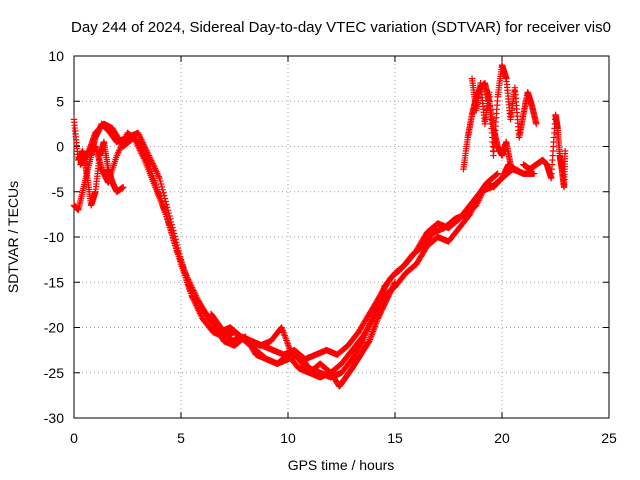 The image size is (640, 480). What do you see at coordinates (288, 438) in the screenshot?
I see `x-tick-label: 10` at bounding box center [288, 438].